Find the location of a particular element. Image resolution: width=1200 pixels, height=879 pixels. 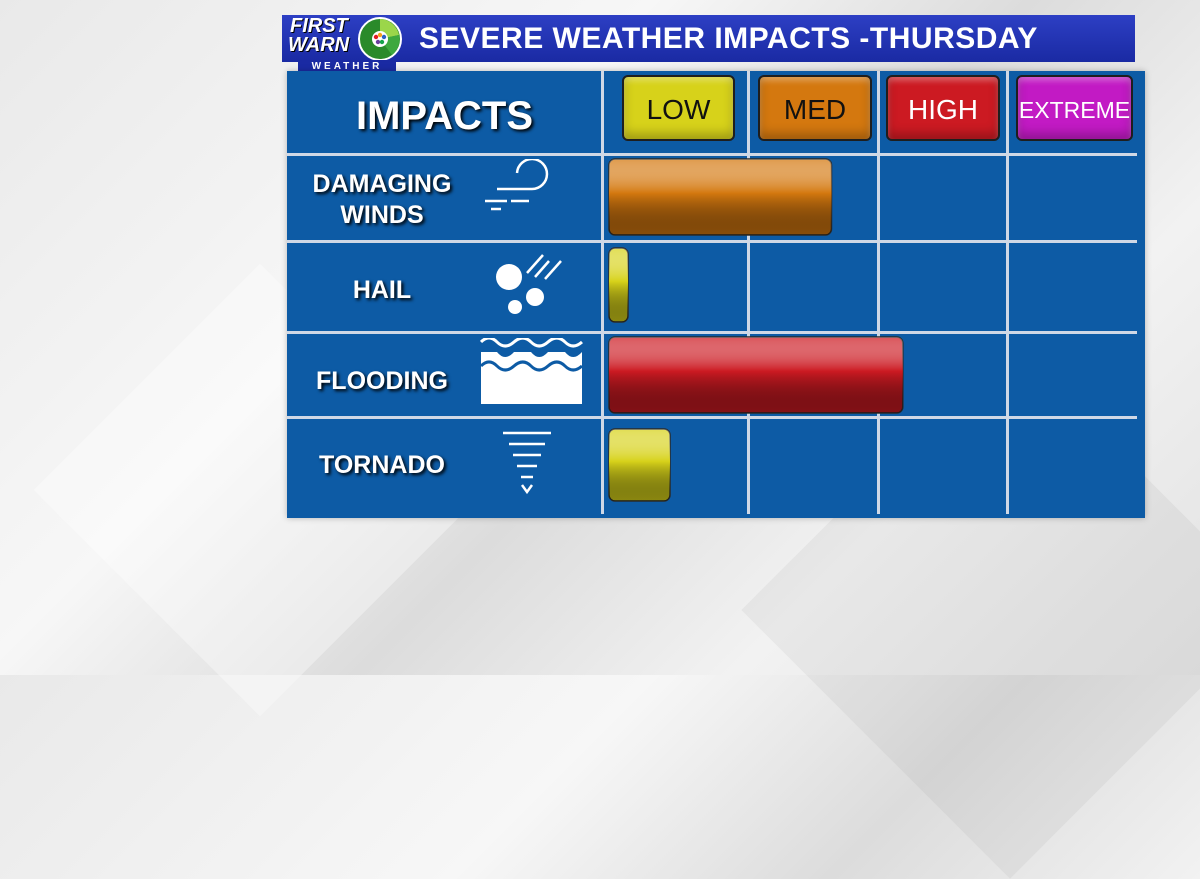

level-badge-med: MED is located at coordinates (815, 108).